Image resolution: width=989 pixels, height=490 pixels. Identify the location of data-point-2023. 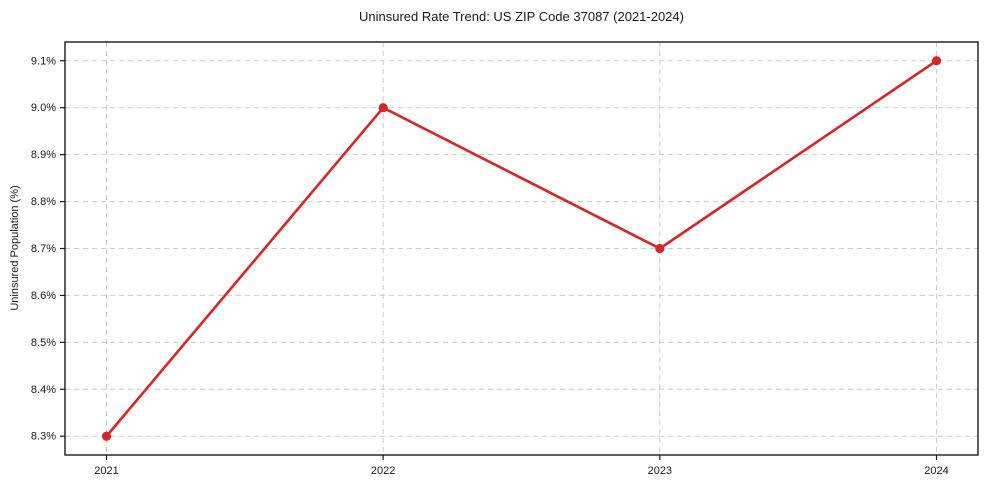
(660, 248).